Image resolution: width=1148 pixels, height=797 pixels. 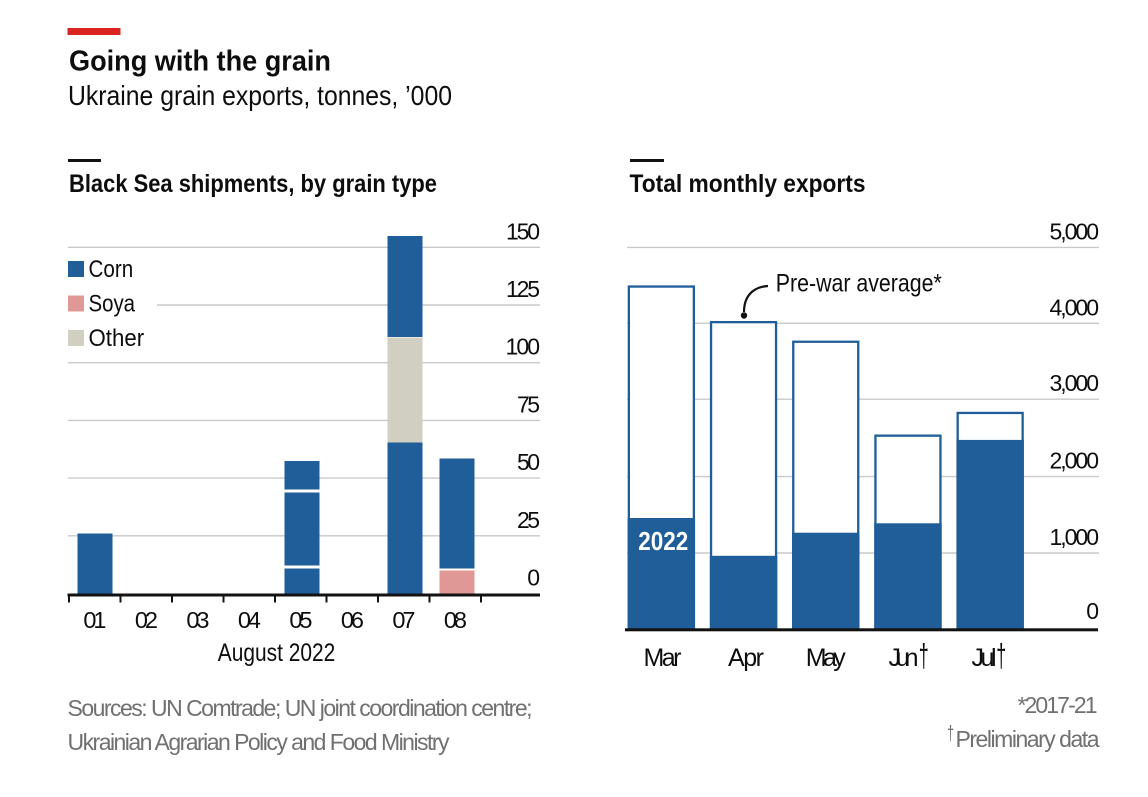 I want to click on svg-text: 2,000, so click(x=1075, y=461).